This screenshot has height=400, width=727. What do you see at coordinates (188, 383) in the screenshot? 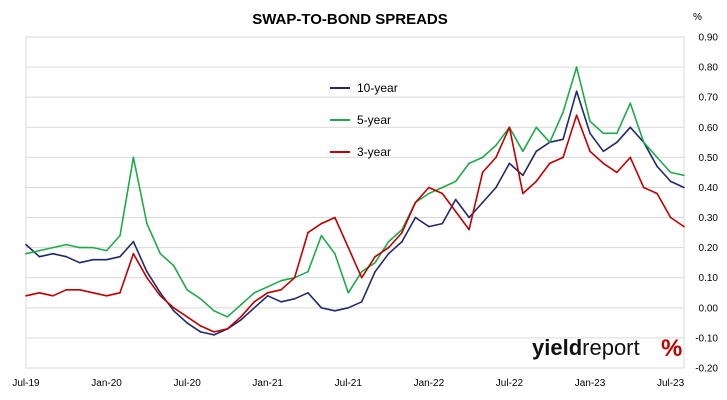
I see `x-tick-label: Jul-20` at bounding box center [188, 383].